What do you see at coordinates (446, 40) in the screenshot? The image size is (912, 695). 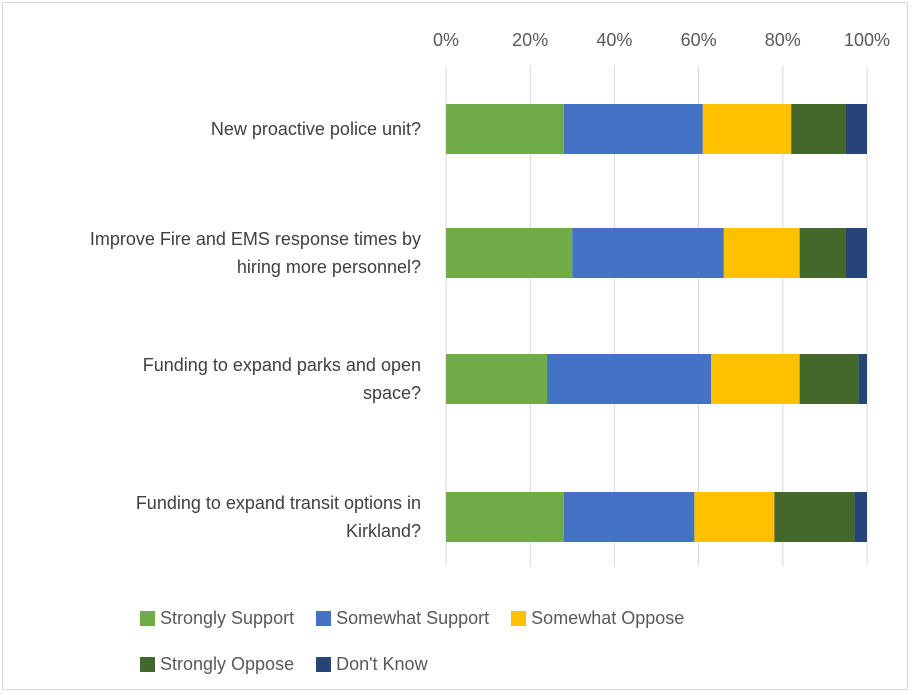 I see `x-tick-label: 0%` at bounding box center [446, 40].